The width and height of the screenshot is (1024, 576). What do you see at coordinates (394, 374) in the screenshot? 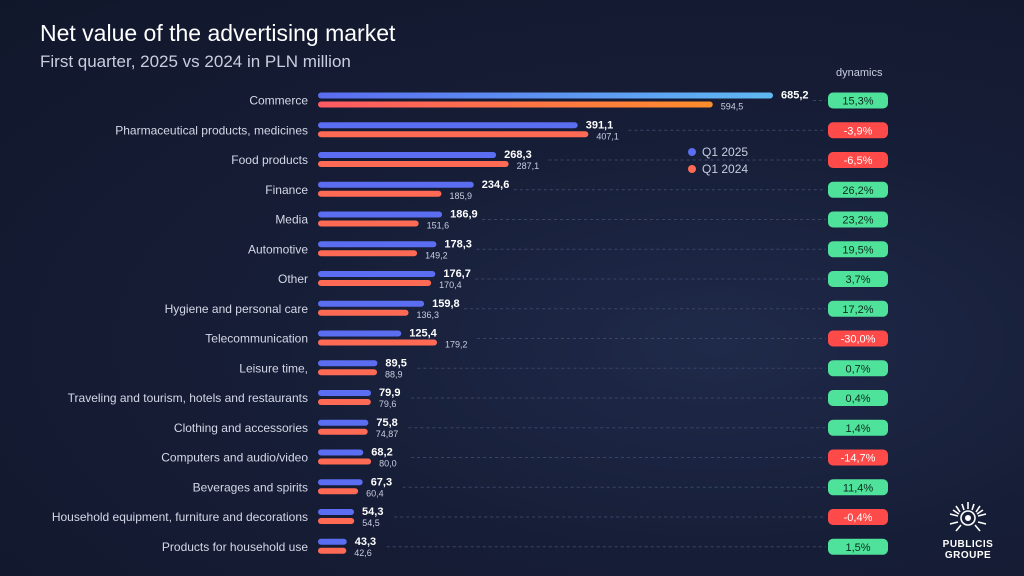
I see `value-label-q1-2024: 88,9` at bounding box center [394, 374].